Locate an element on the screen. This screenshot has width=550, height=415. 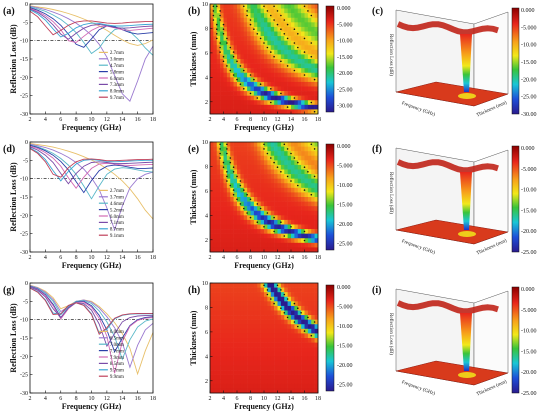
chart-b-contour-point is located at coordinates (213, 20).